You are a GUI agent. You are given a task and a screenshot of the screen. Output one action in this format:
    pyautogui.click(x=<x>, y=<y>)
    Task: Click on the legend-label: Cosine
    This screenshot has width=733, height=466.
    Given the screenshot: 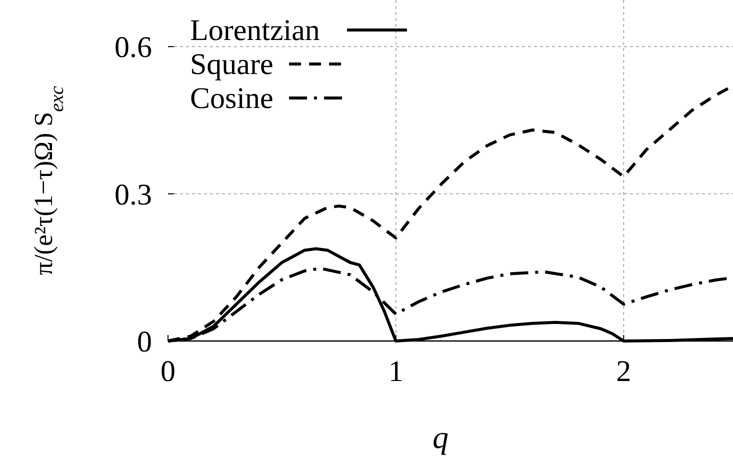 What is the action you would take?
    pyautogui.click(x=232, y=98)
    